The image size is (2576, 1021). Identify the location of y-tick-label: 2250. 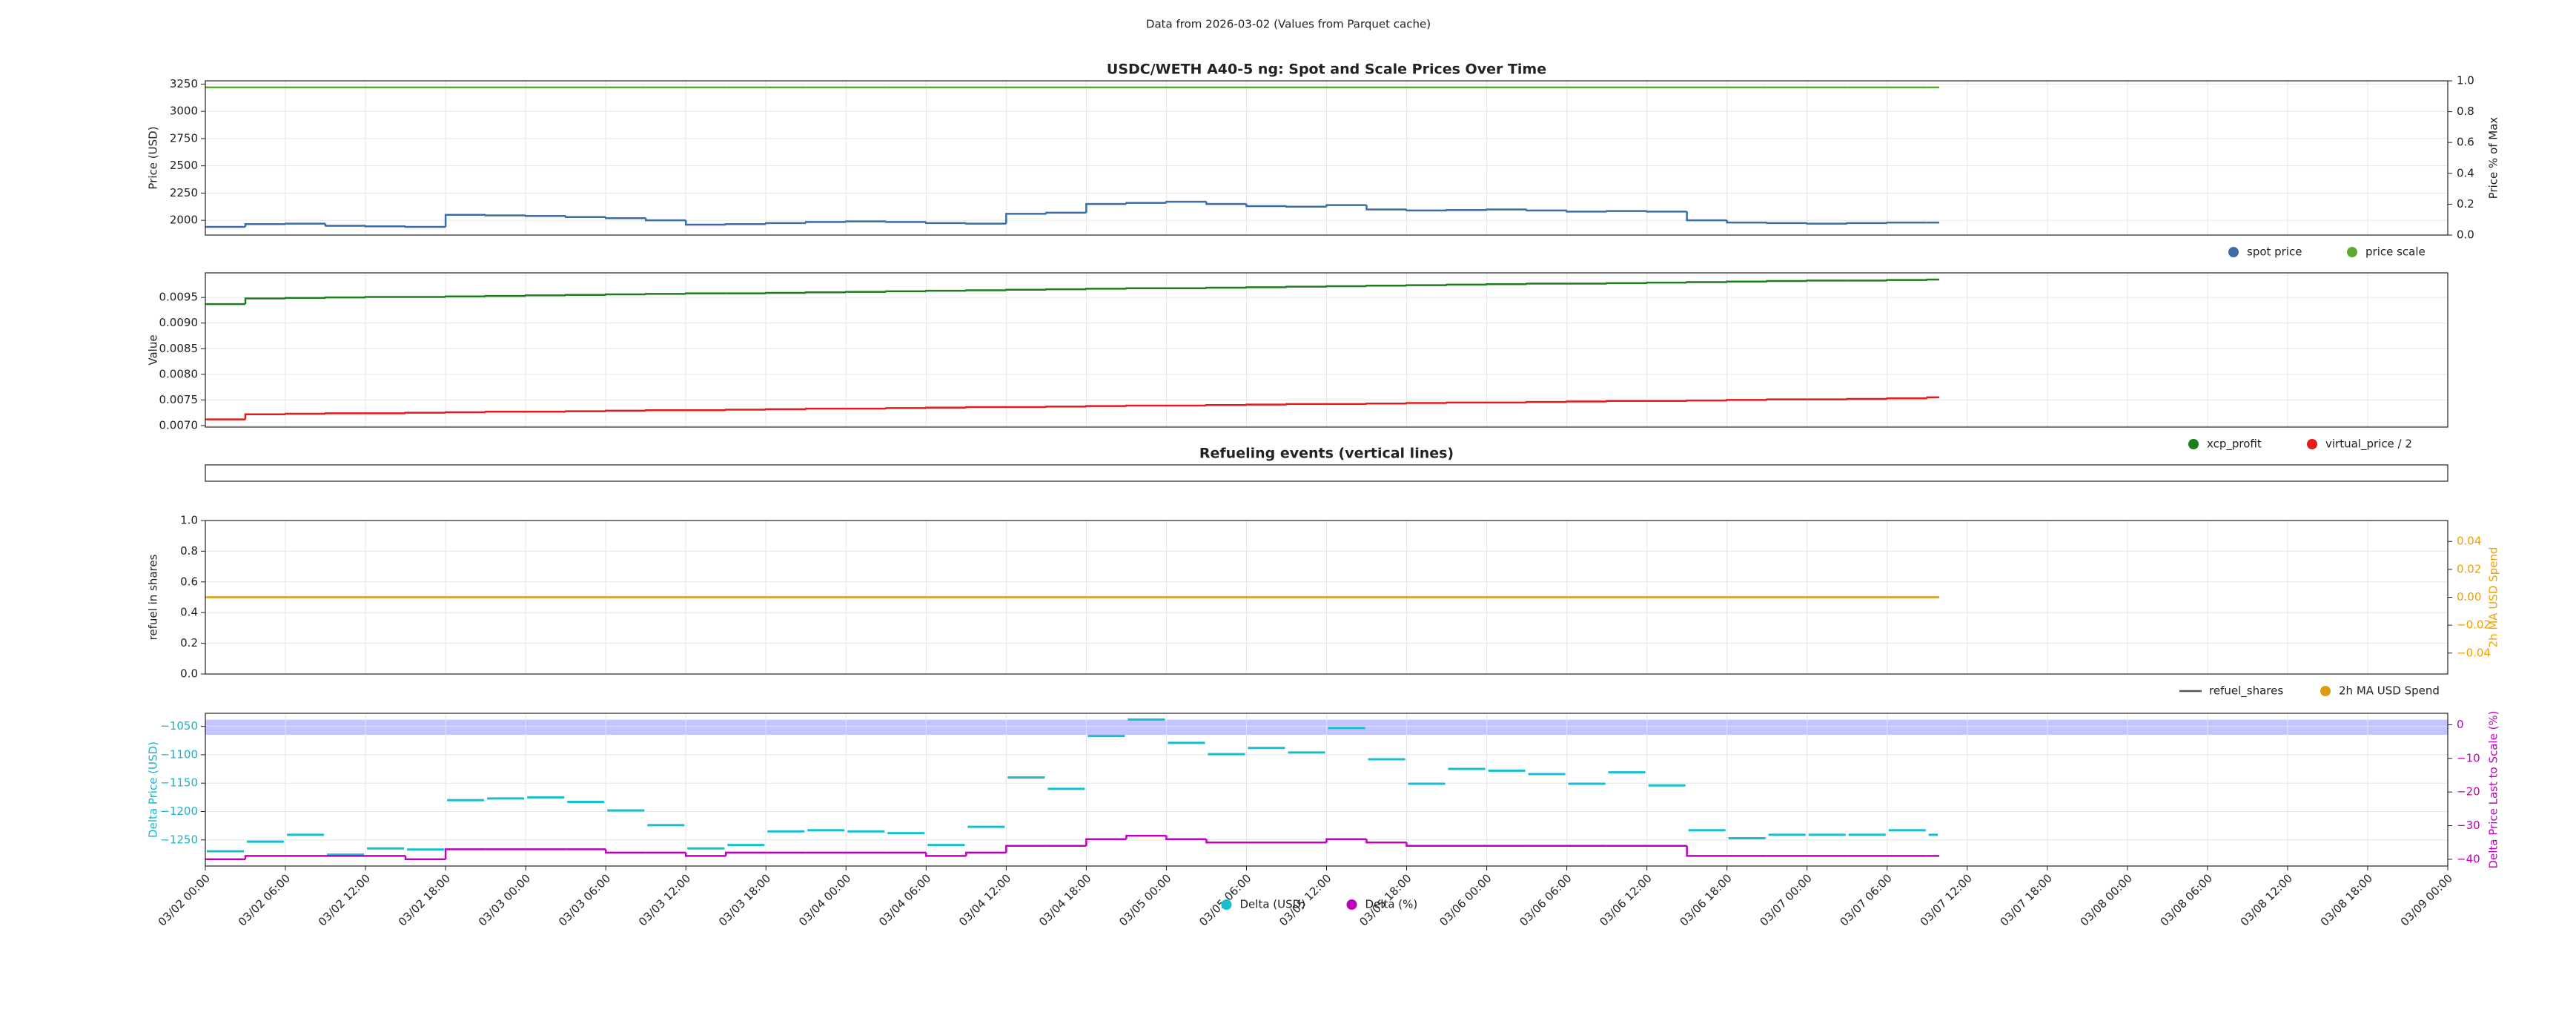
(184, 192).